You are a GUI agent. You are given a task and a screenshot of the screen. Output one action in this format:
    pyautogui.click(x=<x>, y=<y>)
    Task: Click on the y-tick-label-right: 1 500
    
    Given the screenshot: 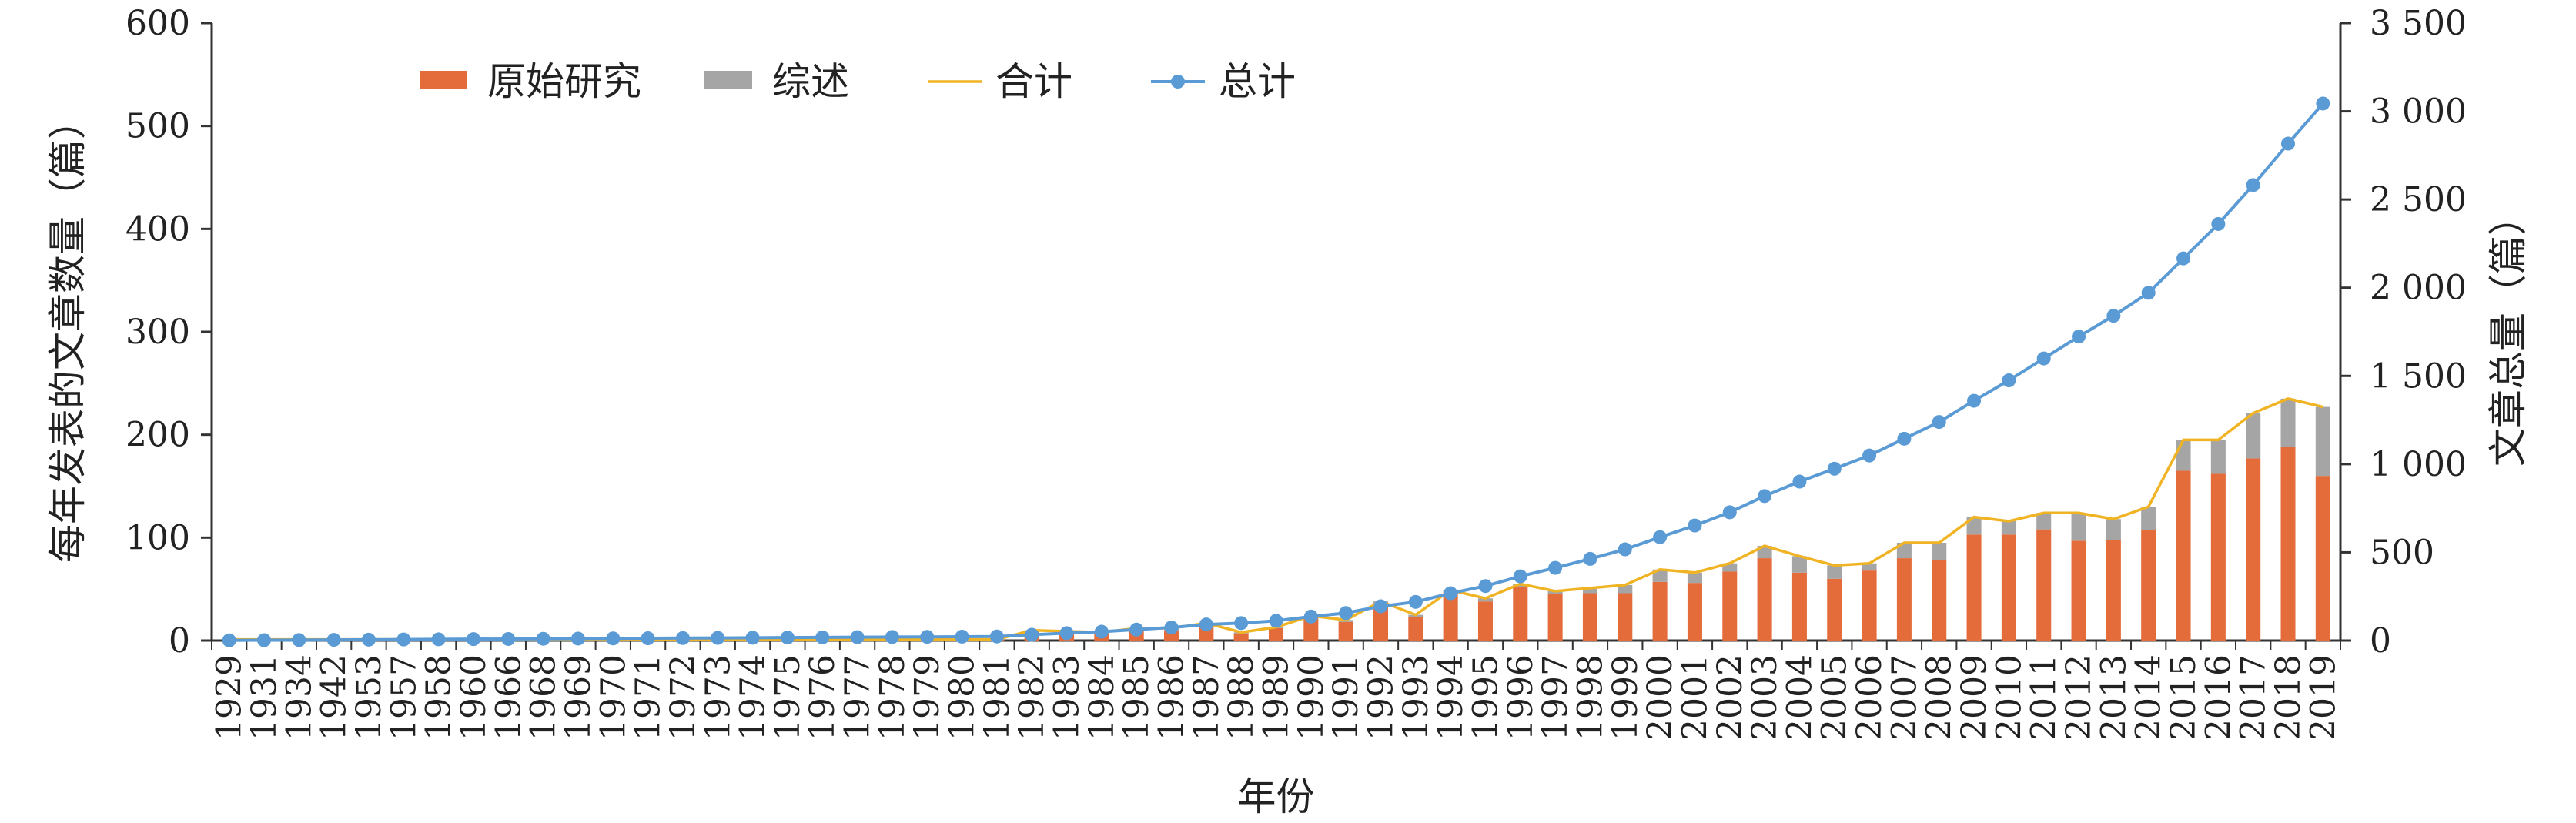 What is the action you would take?
    pyautogui.click(x=2418, y=376)
    